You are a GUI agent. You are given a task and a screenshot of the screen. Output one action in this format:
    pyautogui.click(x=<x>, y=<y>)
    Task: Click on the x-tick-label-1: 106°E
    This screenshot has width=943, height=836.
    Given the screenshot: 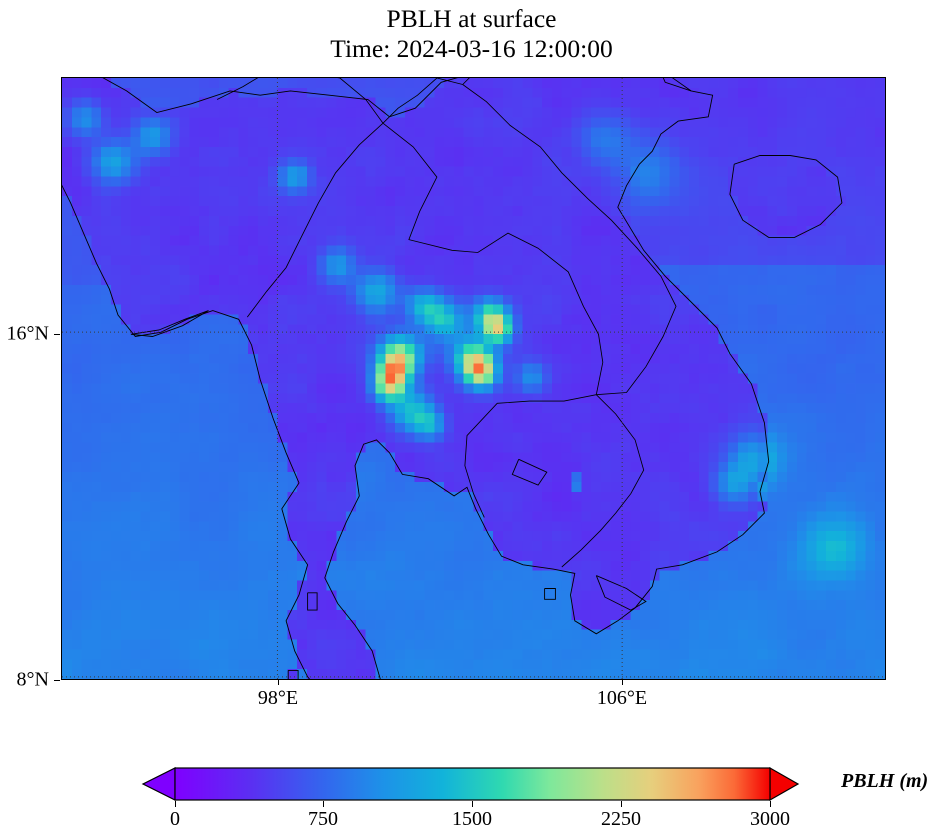 What is the action you would take?
    pyautogui.click(x=622, y=698)
    